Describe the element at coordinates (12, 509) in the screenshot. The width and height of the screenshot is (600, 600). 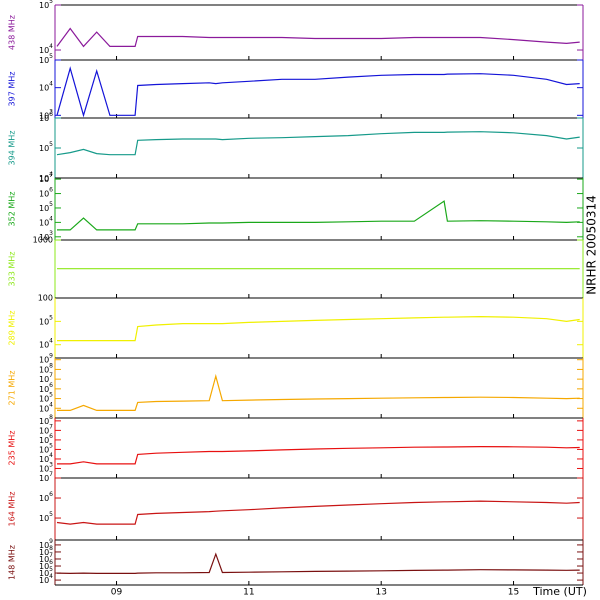
I see `y-axis-label: 164 MHz` at that location.